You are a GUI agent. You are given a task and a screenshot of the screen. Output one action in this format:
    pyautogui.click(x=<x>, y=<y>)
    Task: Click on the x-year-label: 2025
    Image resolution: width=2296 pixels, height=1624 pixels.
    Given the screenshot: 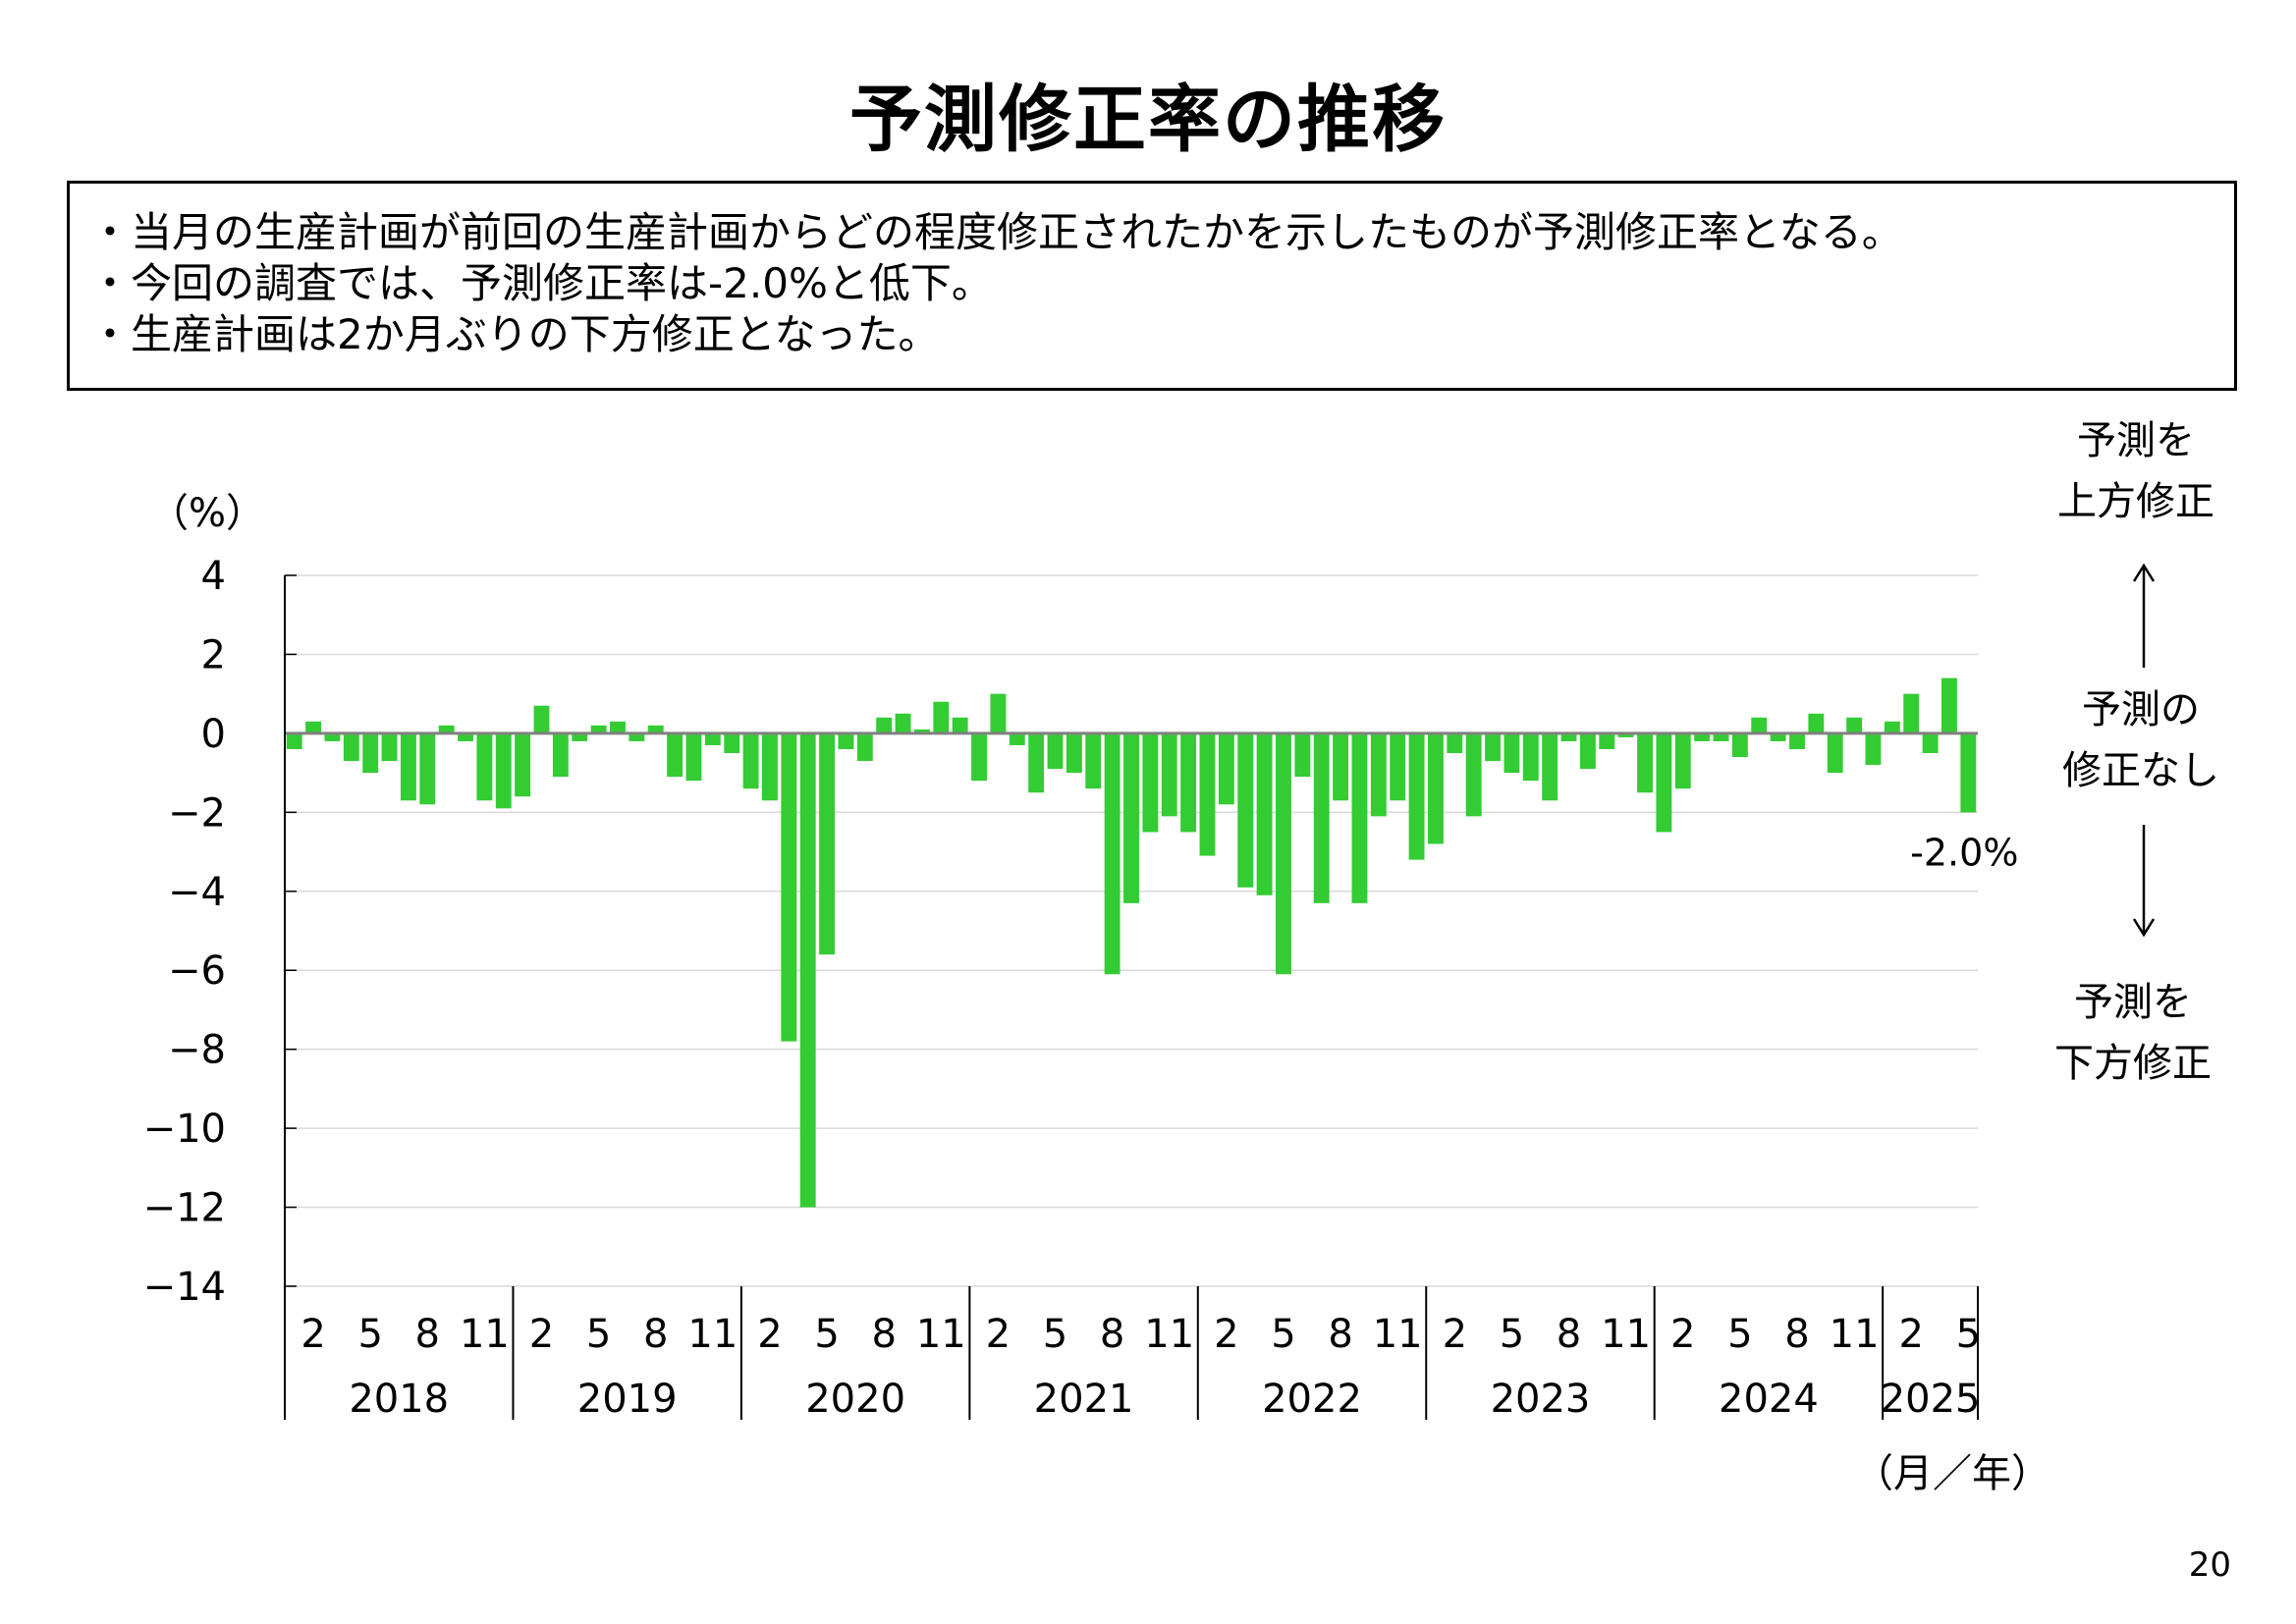 What is the action you would take?
    pyautogui.click(x=1931, y=1399)
    